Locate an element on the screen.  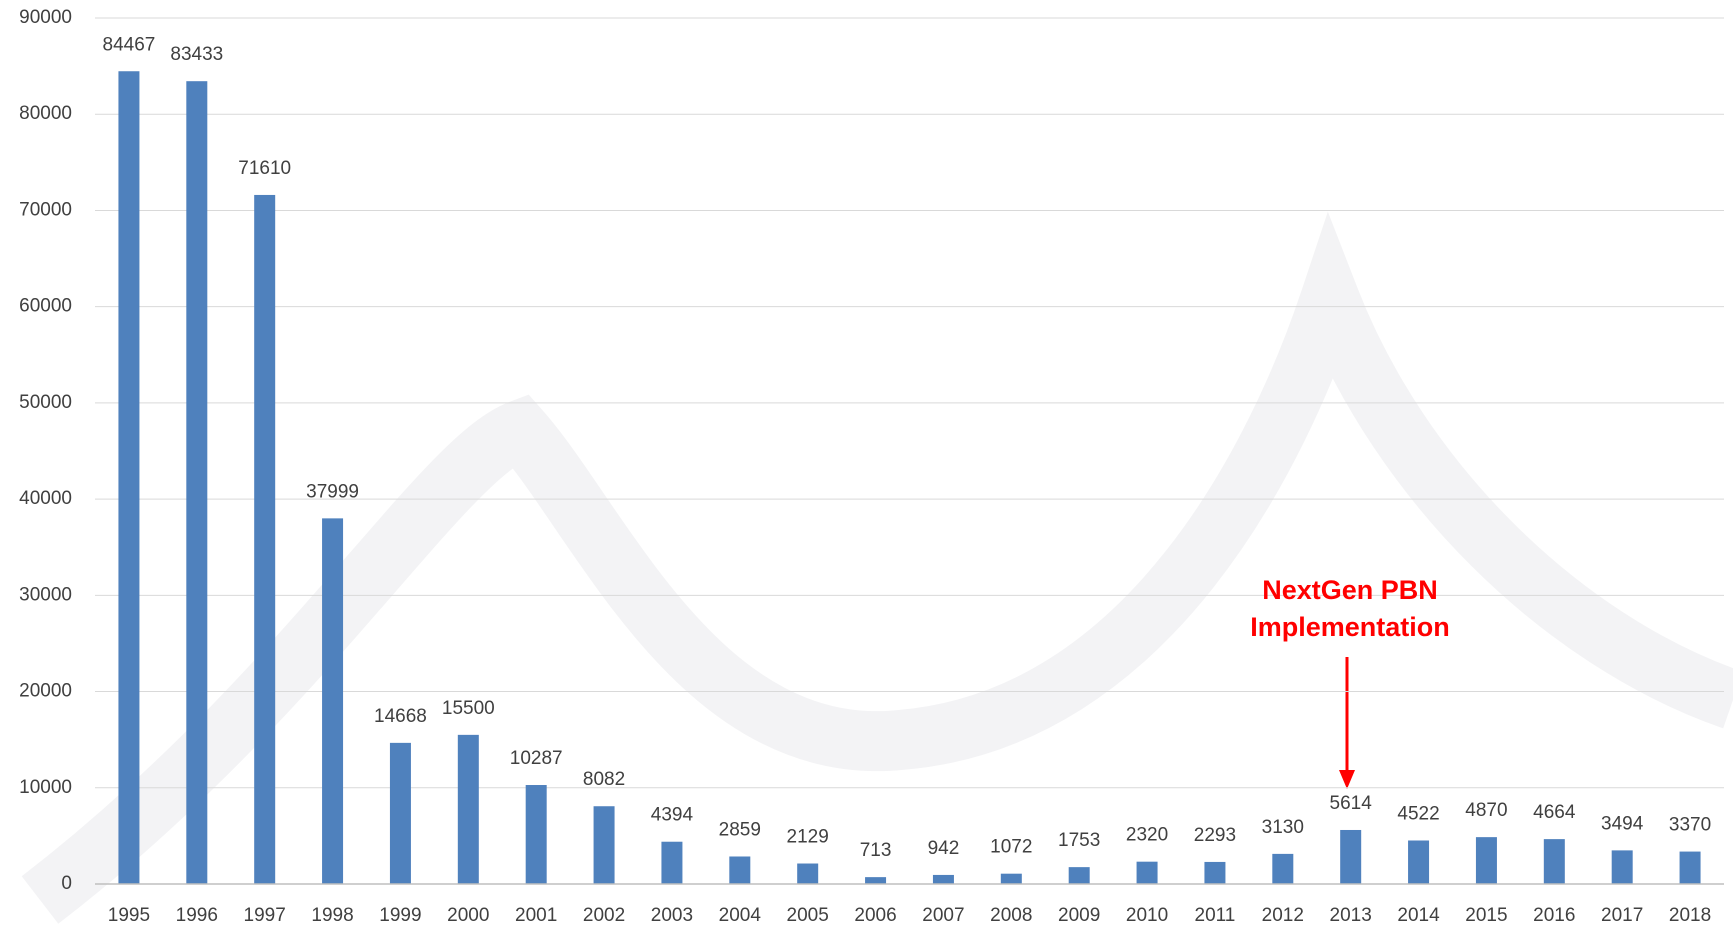
x-tick-label: 2004 is located at coordinates (740, 915).